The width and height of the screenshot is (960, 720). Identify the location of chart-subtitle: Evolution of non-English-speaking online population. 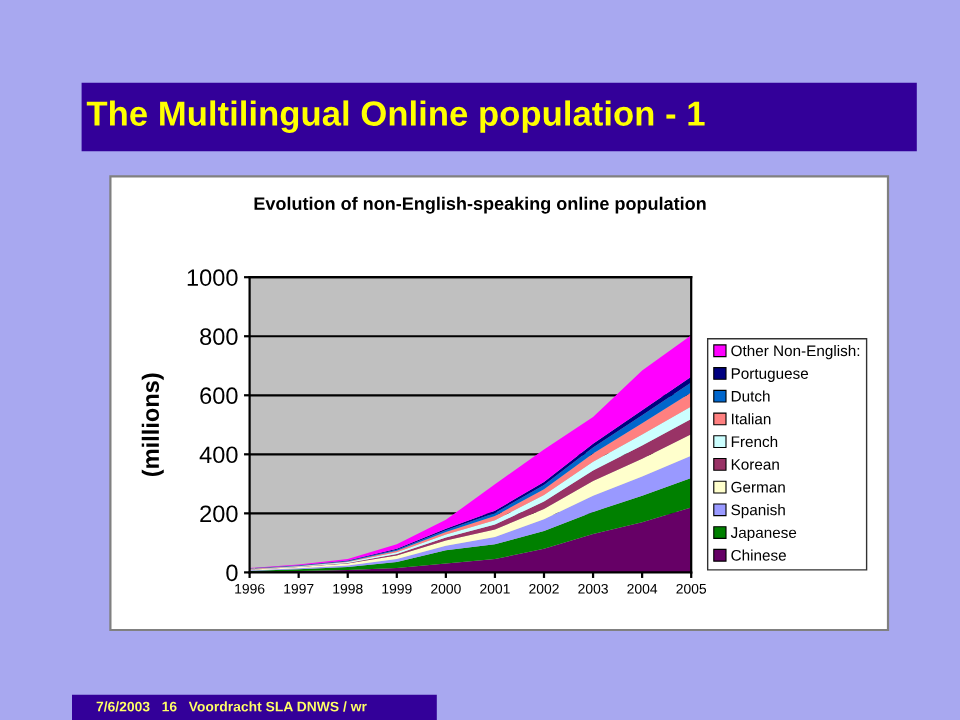
(480, 205).